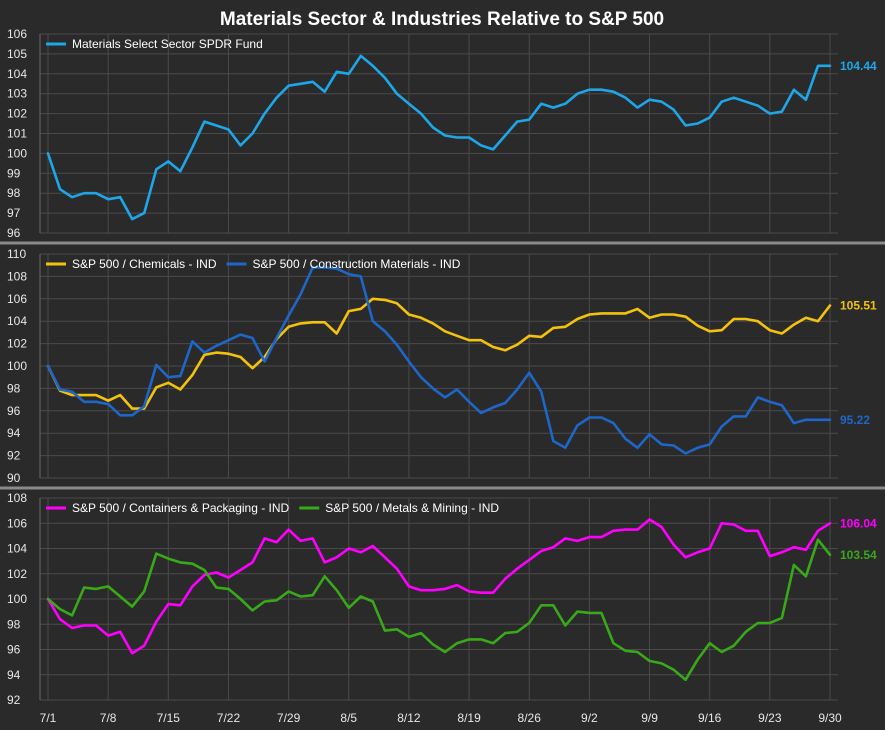 The image size is (885, 730). I want to click on legend-item: S&P 500 / Containers & Packaging - IND, so click(168, 508).